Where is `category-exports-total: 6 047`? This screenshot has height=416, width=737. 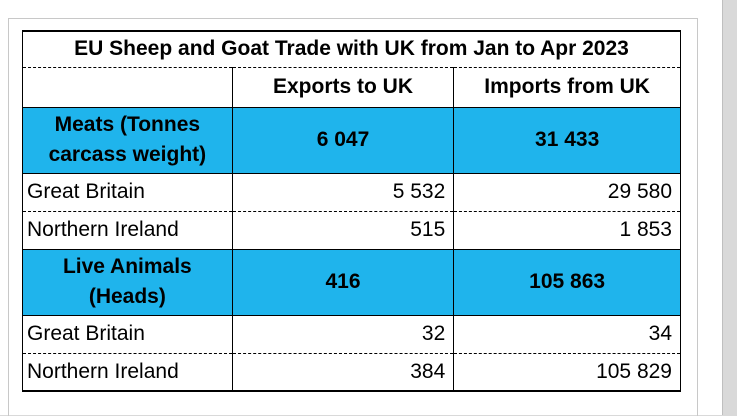
category-exports-total: 6 047 is located at coordinates (343, 140).